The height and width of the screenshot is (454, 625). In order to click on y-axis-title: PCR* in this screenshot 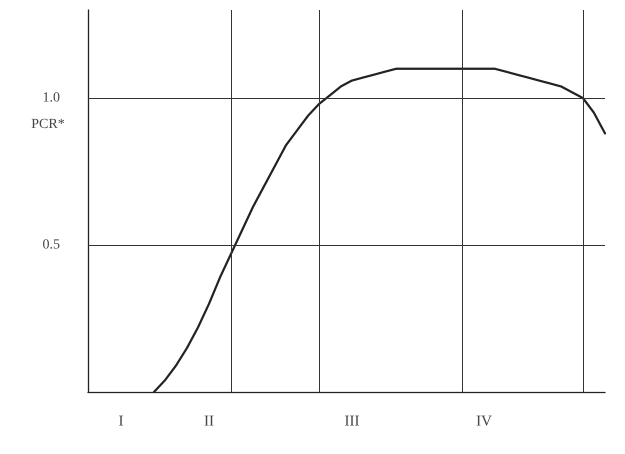, I will do `click(48, 124)`.